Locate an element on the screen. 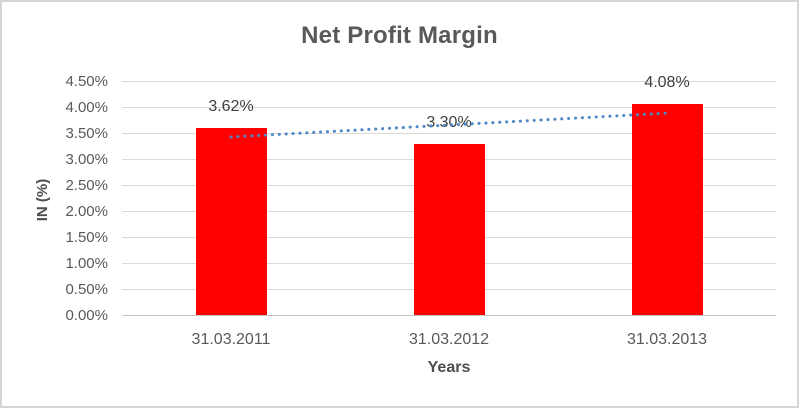 The height and width of the screenshot is (408, 799). y-tick-label: 0.50% is located at coordinates (86, 289).